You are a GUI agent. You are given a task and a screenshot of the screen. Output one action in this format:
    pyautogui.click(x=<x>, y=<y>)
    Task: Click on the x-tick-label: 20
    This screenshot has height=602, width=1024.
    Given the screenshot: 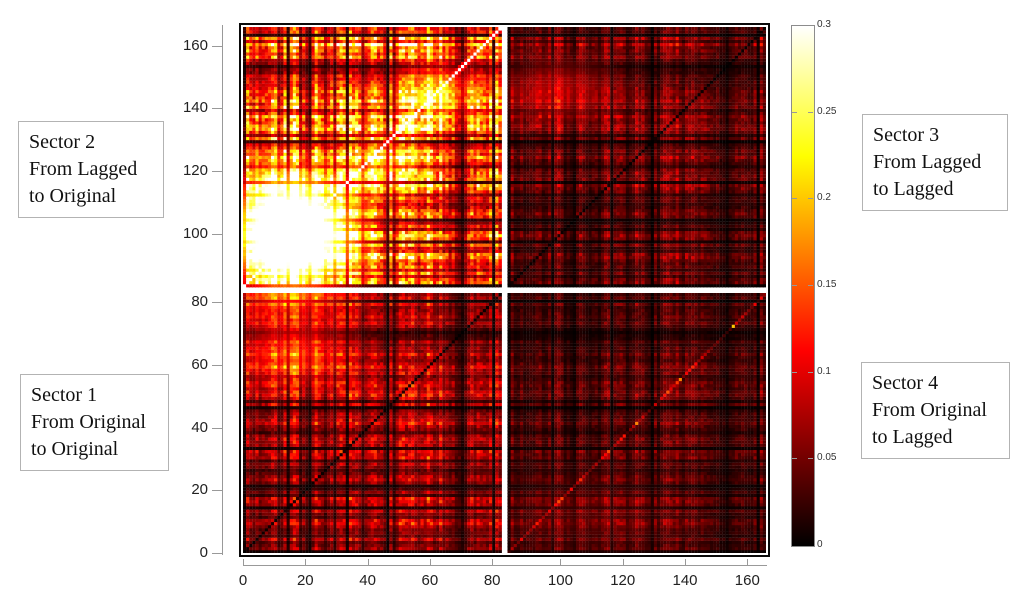 What is the action you would take?
    pyautogui.click(x=305, y=580)
    